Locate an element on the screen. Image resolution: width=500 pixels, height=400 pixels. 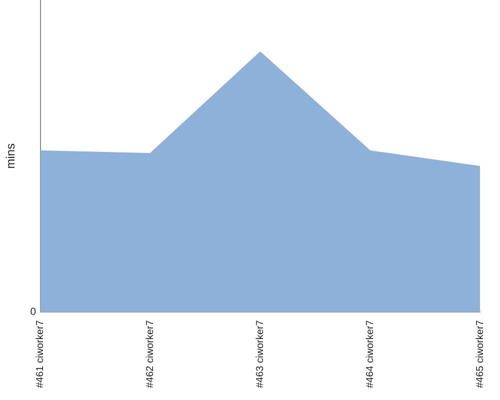
y-axis-title: mins is located at coordinates (11, 156).